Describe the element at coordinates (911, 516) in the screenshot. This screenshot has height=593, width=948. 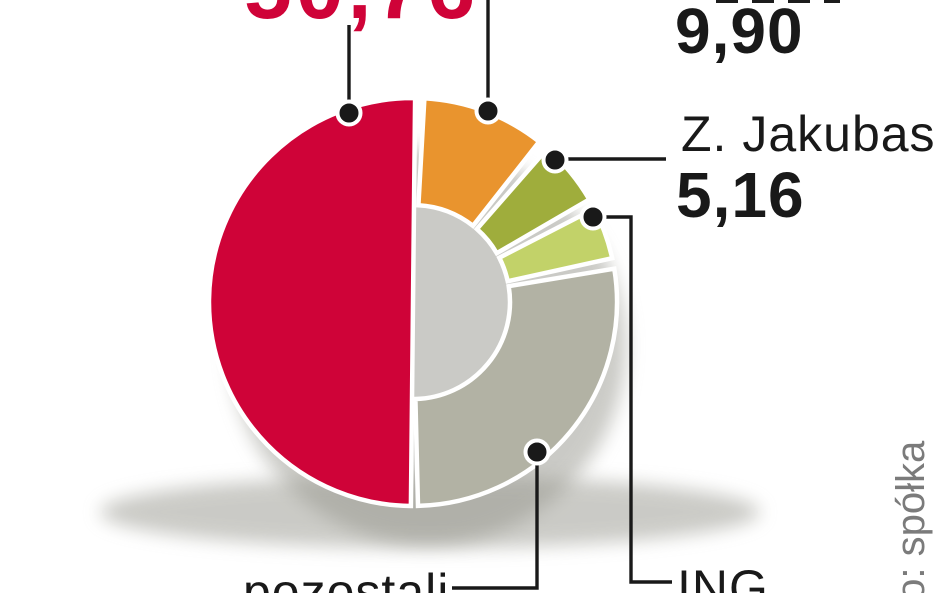
I see `source-note: Źródło: spółka` at that location.